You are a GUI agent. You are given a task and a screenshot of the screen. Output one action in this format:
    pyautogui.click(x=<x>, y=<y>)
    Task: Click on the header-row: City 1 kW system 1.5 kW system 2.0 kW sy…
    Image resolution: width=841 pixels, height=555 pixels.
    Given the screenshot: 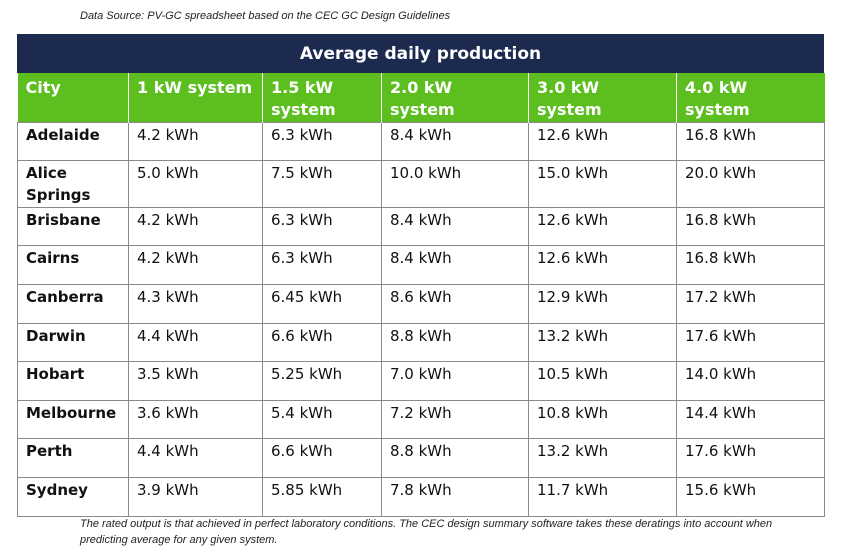 What is the action you would take?
    pyautogui.click(x=421, y=98)
    